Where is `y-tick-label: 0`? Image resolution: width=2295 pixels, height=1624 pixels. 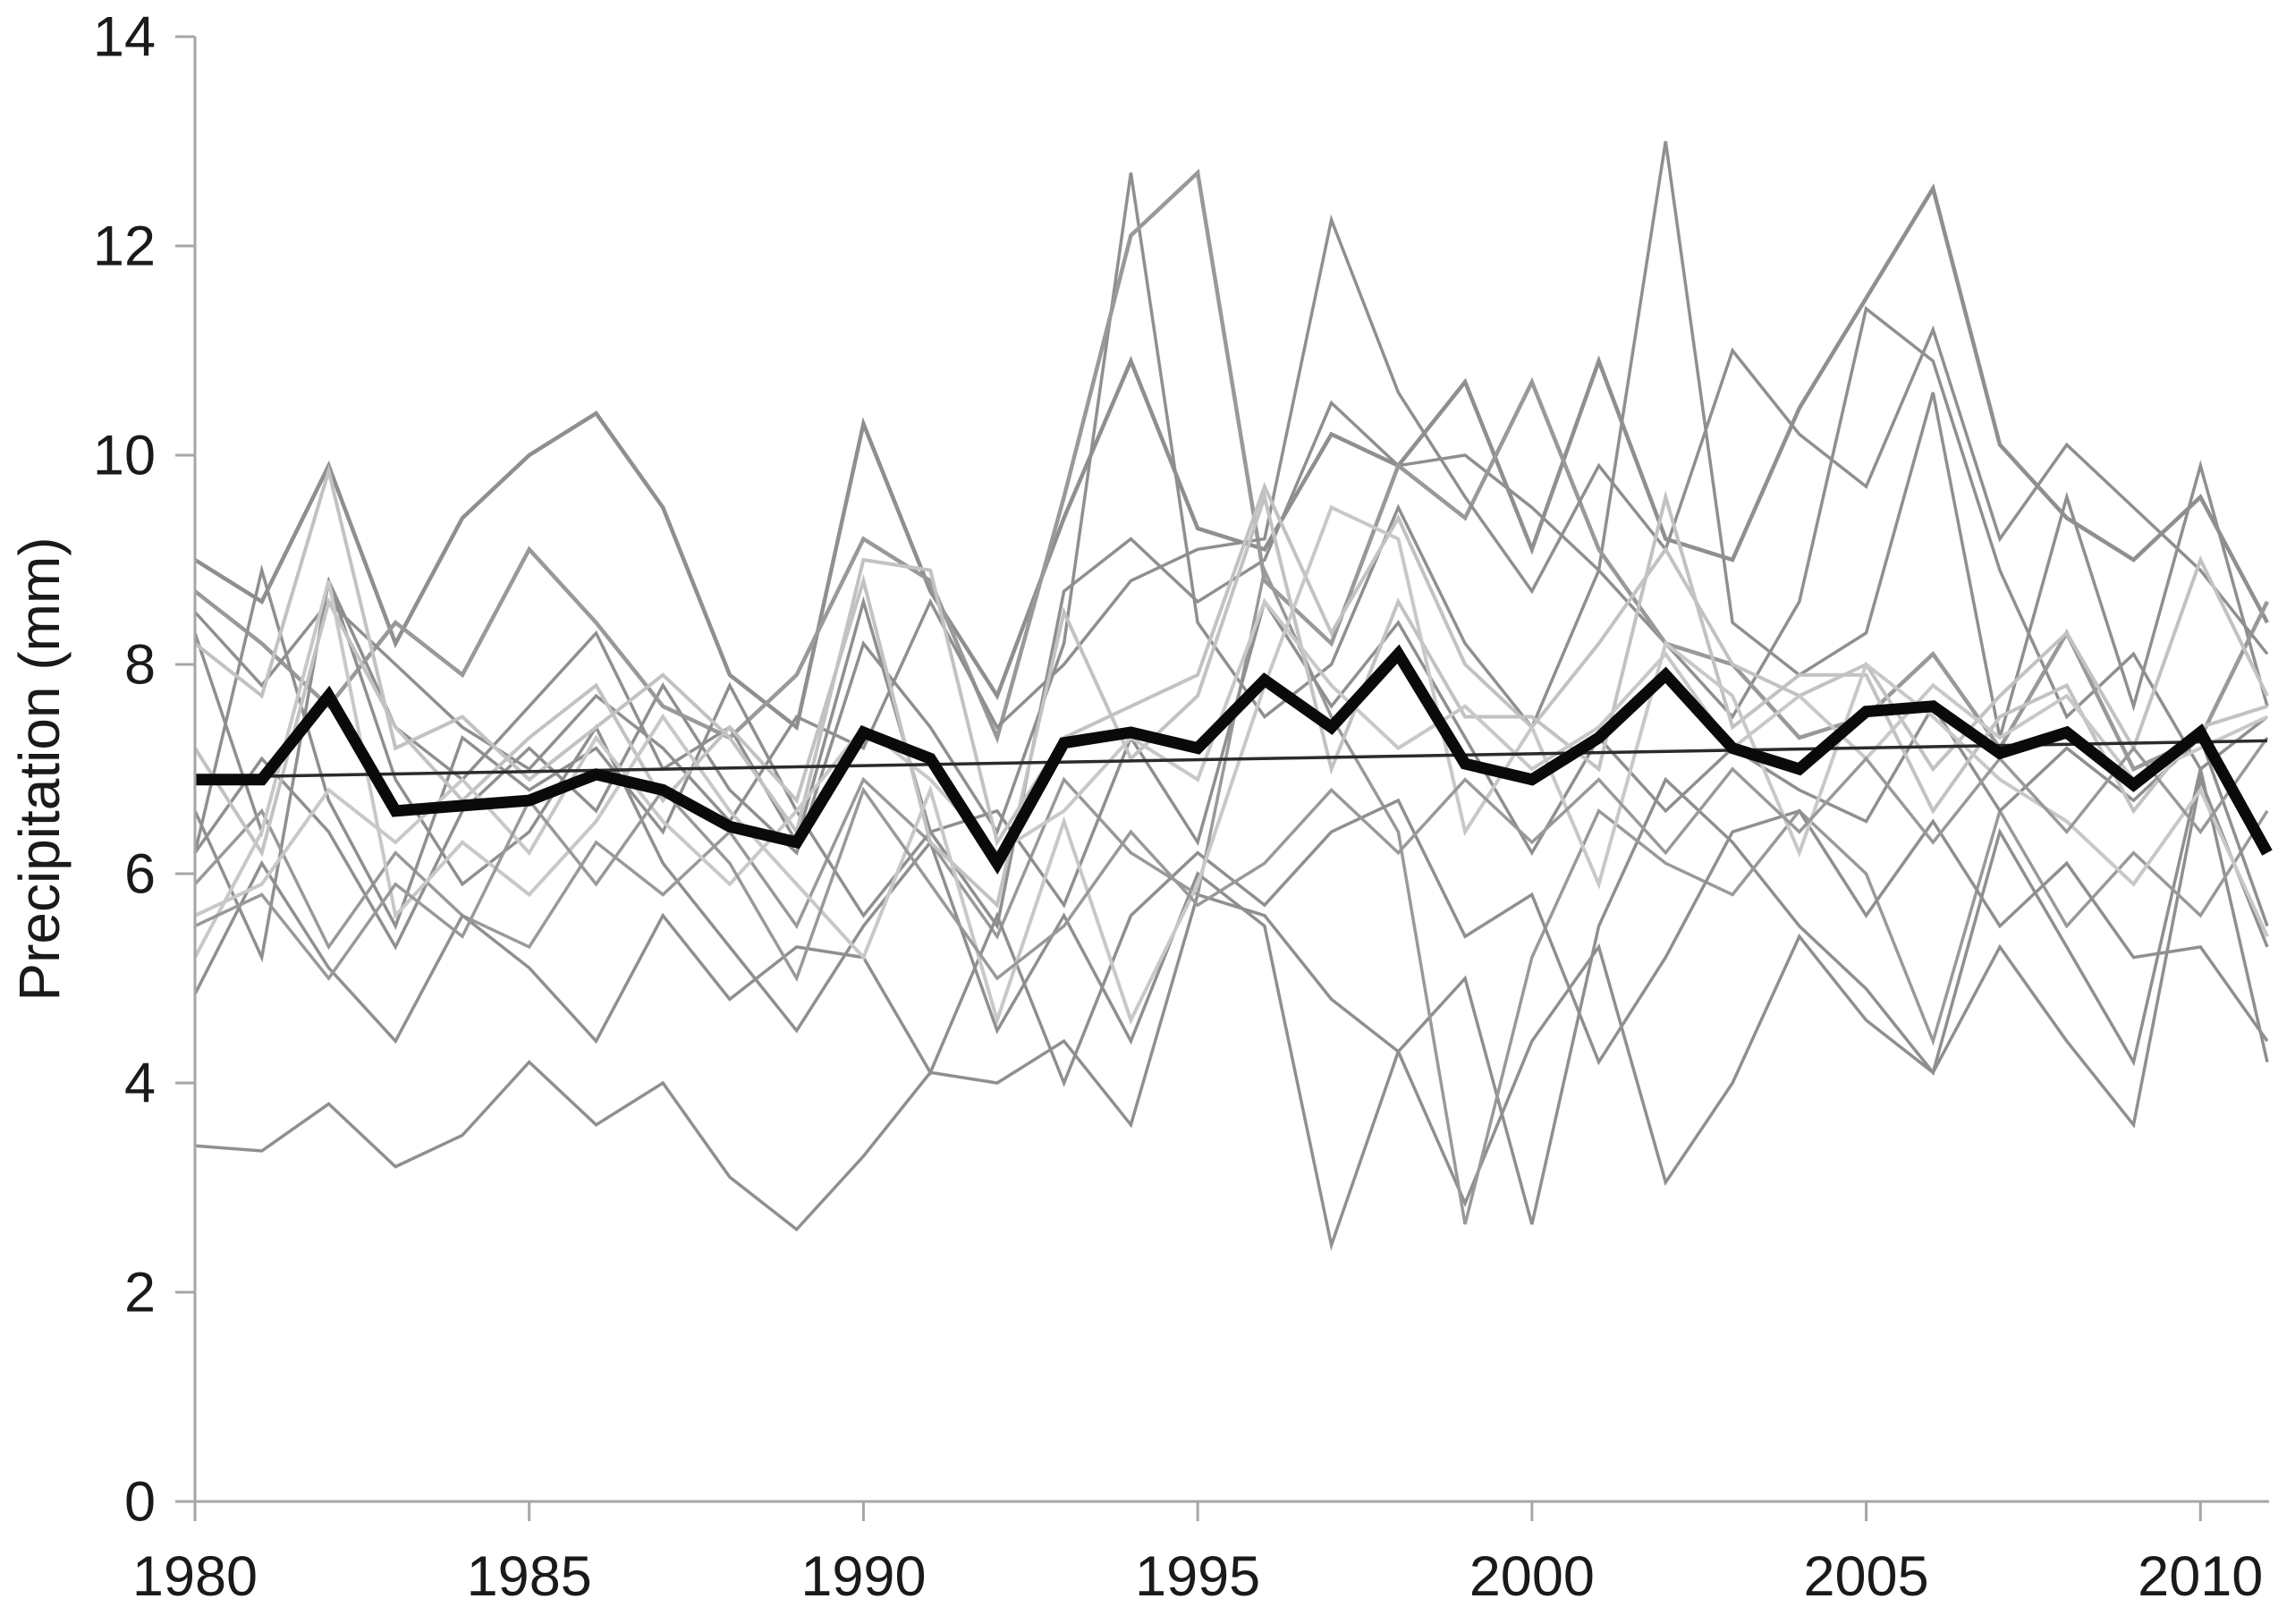
y-tick-label: 0 is located at coordinates (140, 1501).